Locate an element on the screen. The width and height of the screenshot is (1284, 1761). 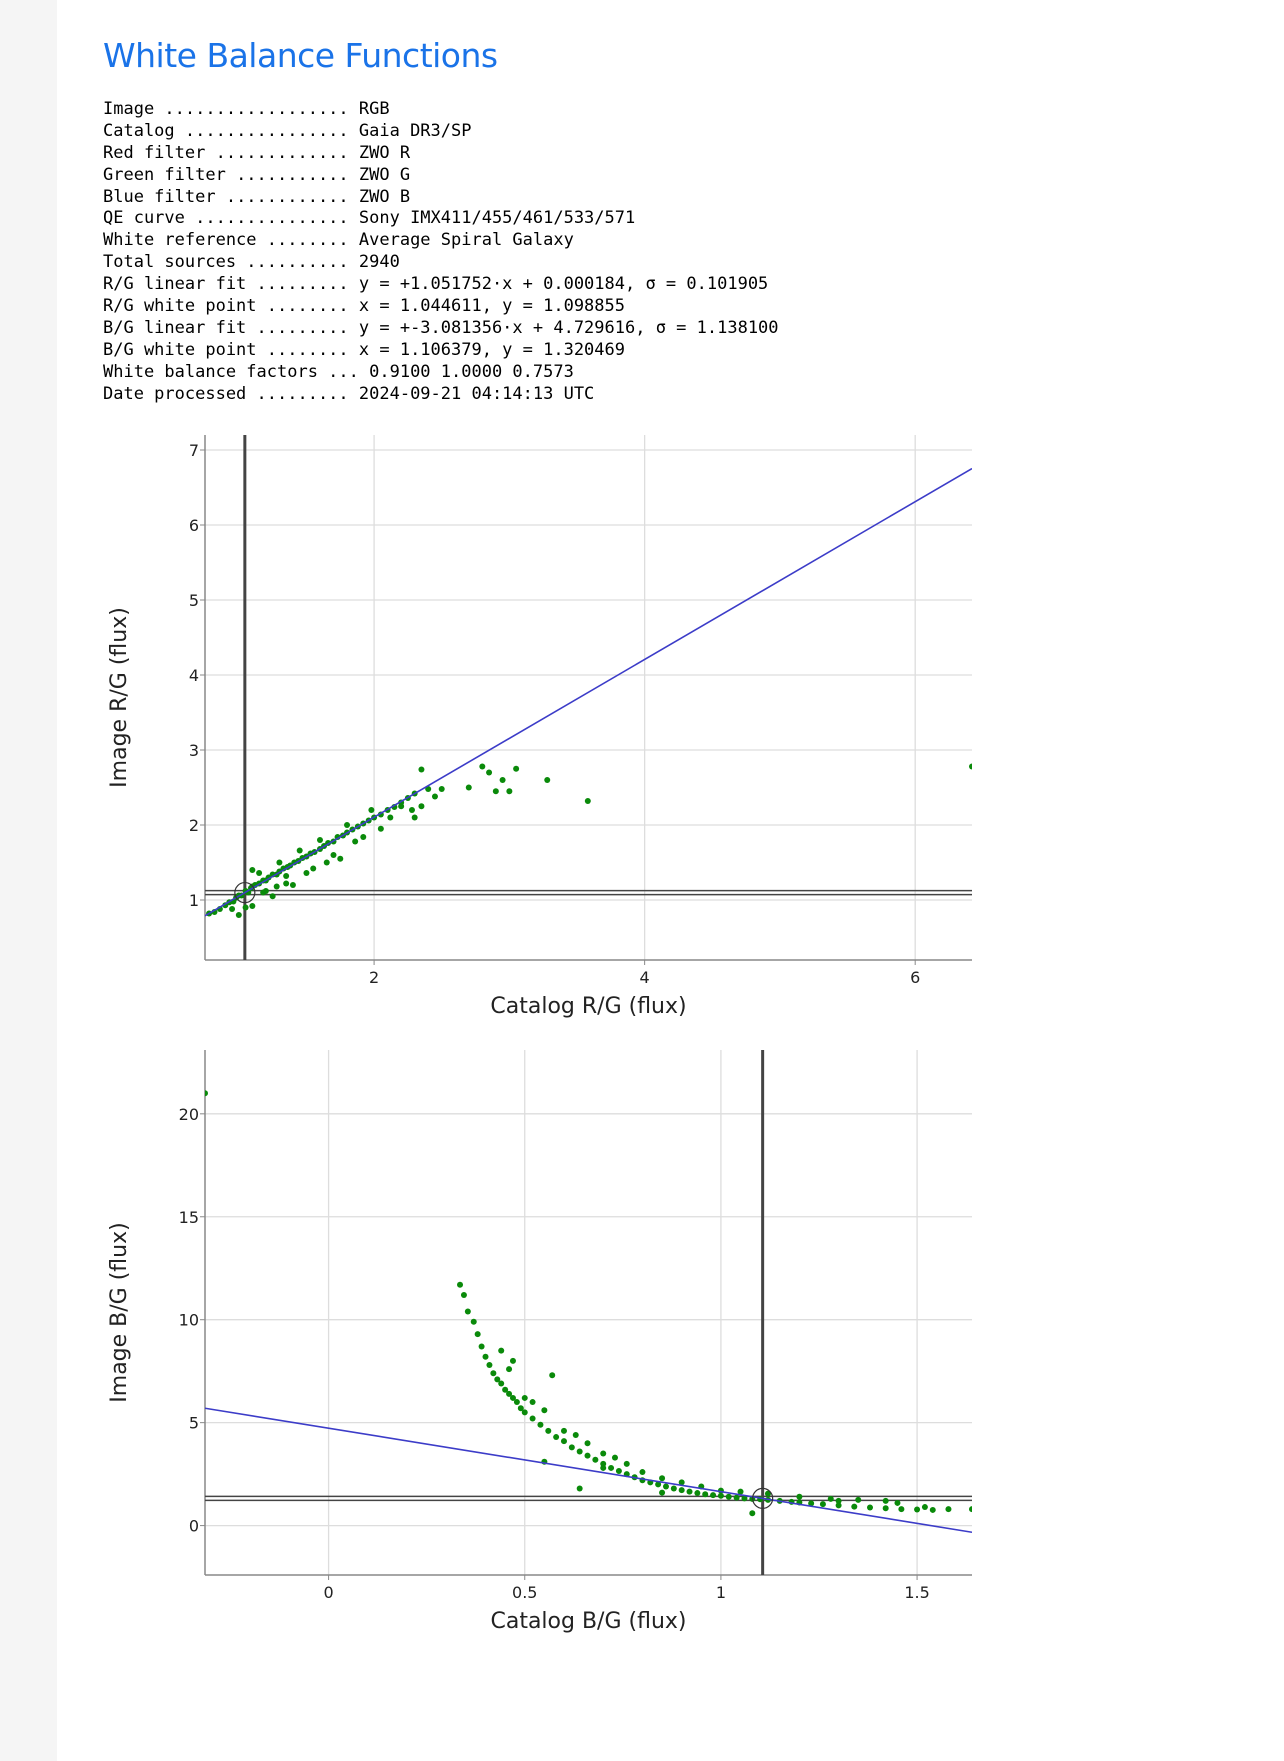
linear-fit-line is located at coordinates (588, 1470).